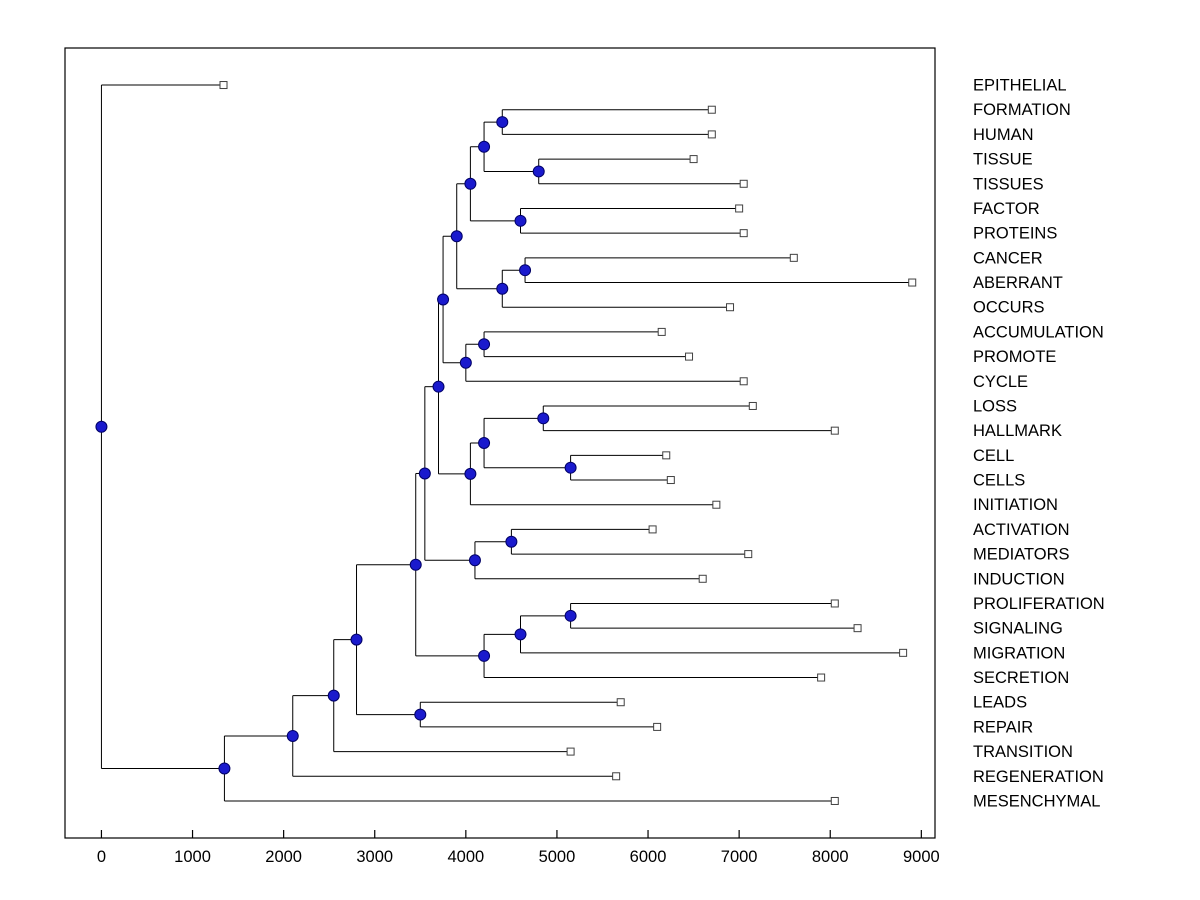 This screenshot has height=900, width=1200. What do you see at coordinates (1014, 357) in the screenshot?
I see `leaf-label: PROMOTE` at bounding box center [1014, 357].